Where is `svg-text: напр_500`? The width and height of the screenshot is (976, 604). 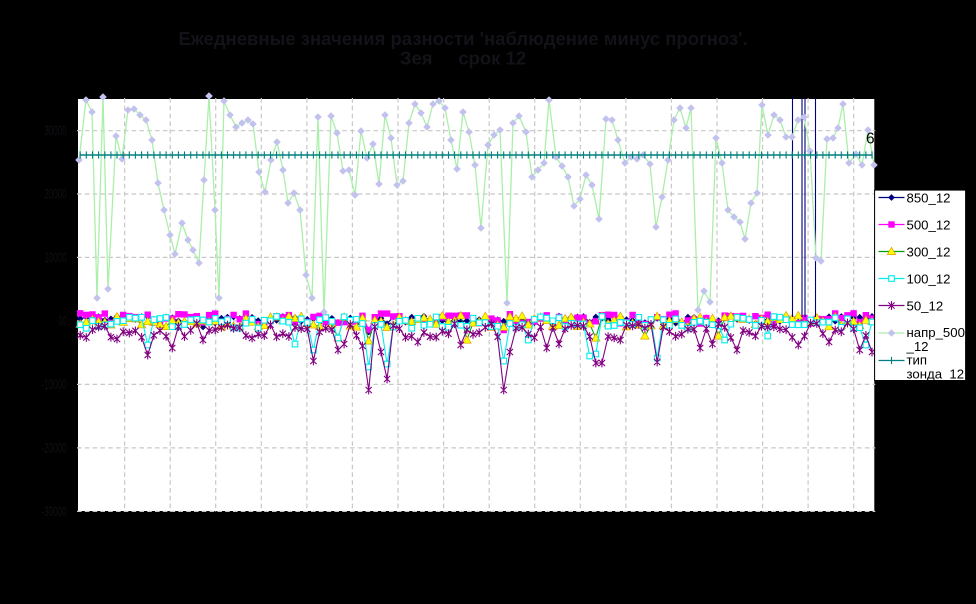
svg-text: напр_500 is located at coordinates (936, 332).